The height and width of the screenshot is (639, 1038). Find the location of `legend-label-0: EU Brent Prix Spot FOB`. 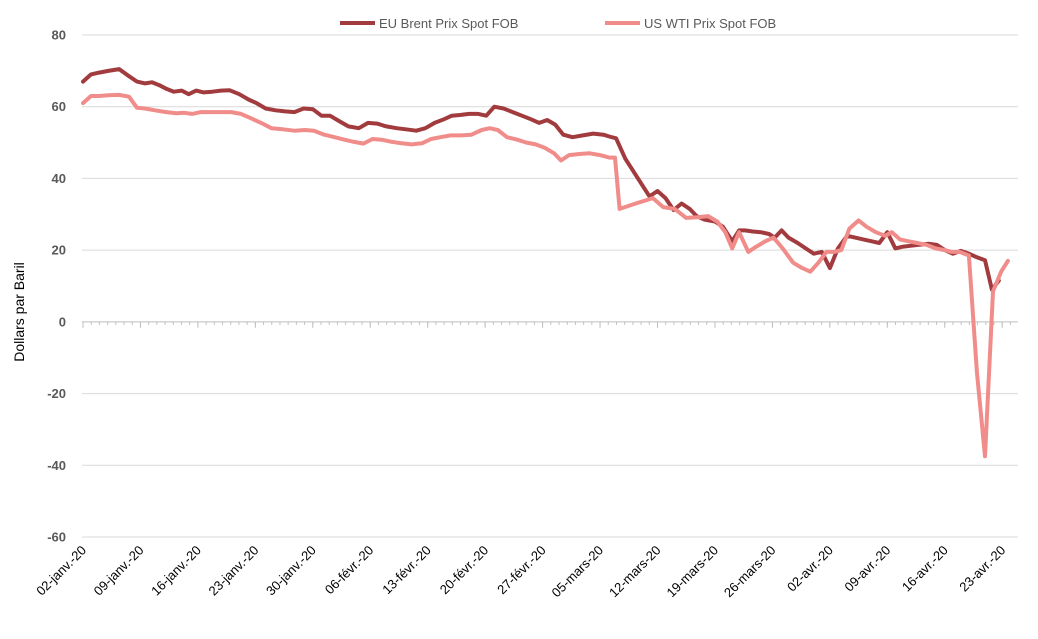

legend-label-0: EU Brent Prix Spot FOB is located at coordinates (448, 23).